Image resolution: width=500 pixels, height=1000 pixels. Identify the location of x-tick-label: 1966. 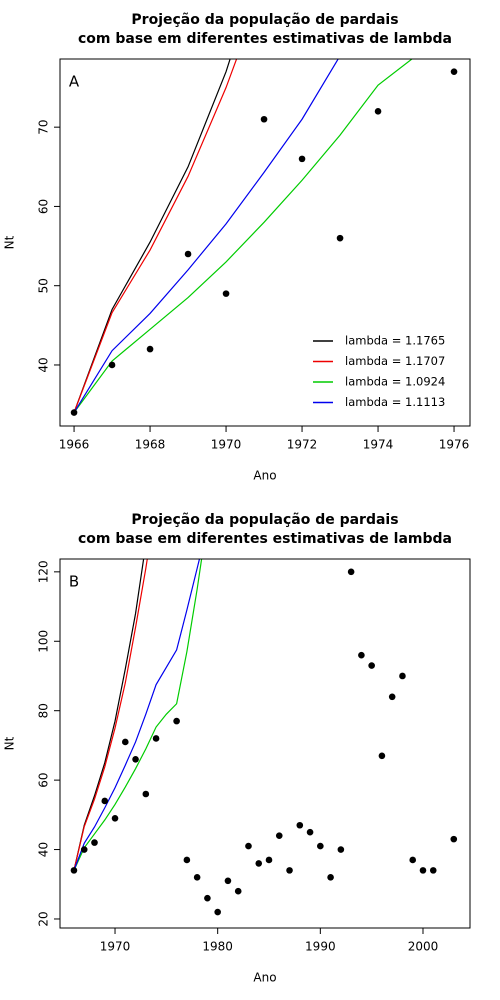
(74, 445).